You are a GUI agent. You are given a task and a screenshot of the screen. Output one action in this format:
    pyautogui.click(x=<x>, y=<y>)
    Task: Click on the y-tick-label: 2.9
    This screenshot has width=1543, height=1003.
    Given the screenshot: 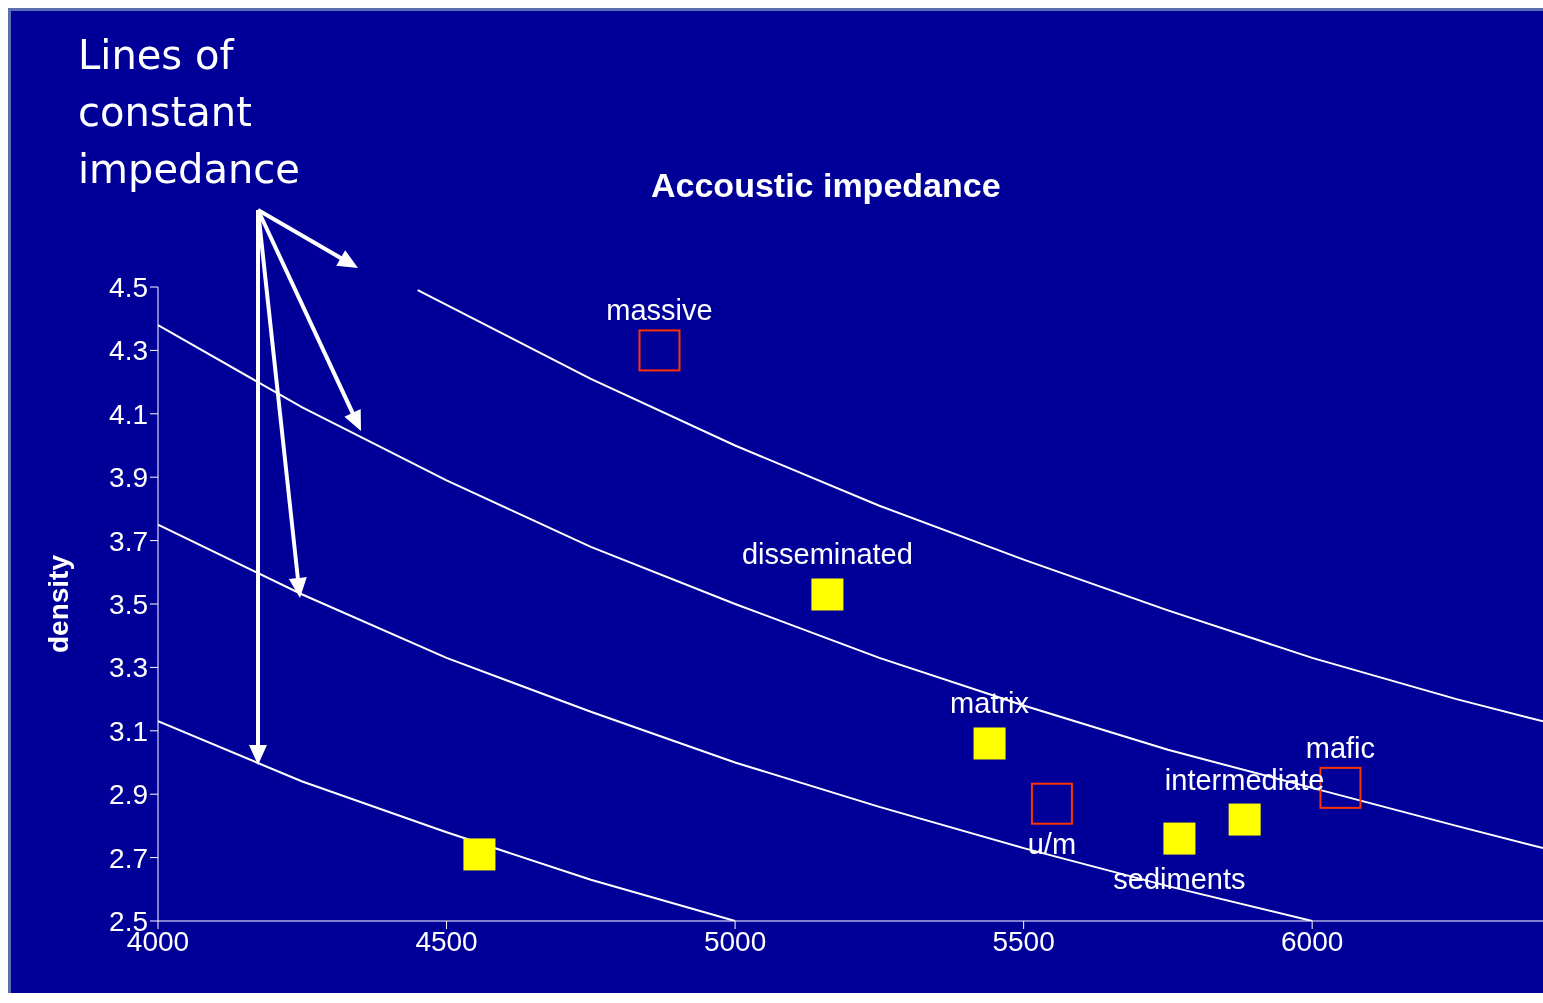 What is the action you would take?
    pyautogui.click(x=128, y=795)
    